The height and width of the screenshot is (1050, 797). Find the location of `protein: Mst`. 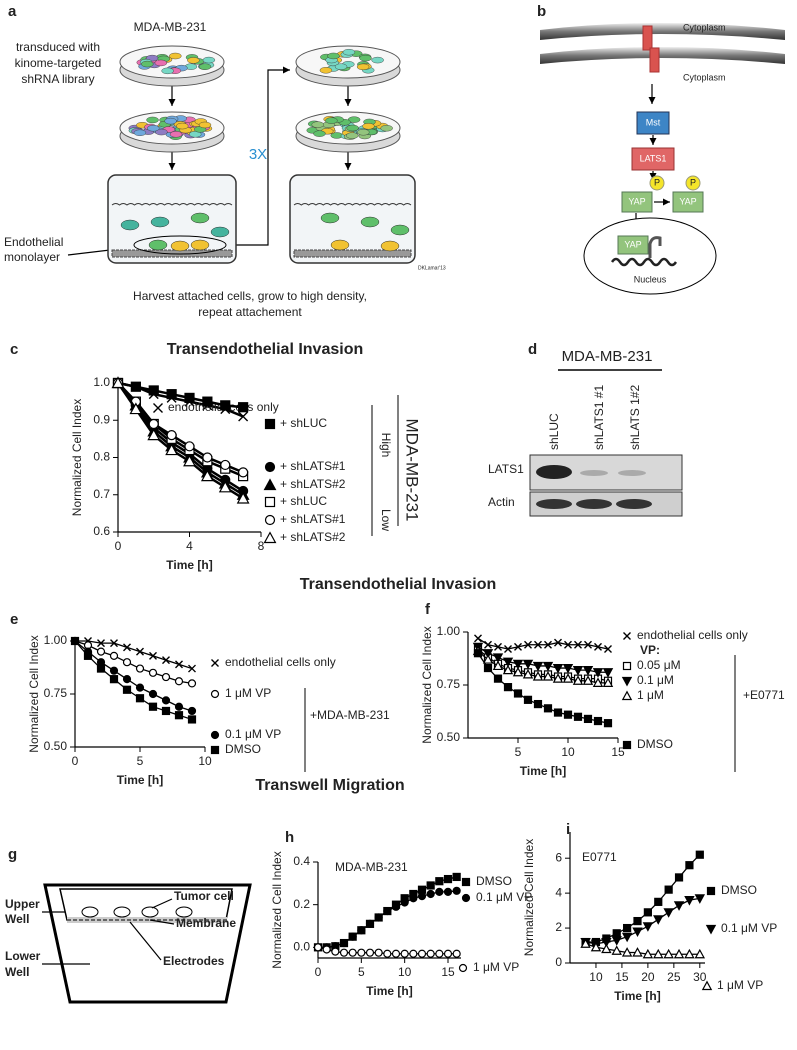

protein: Mst is located at coordinates (653, 122).